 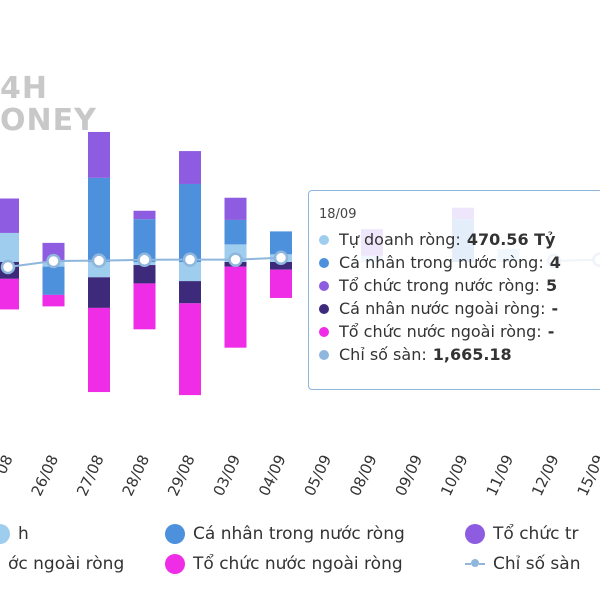 What do you see at coordinates (23, 534) in the screenshot?
I see `legend-label: h` at bounding box center [23, 534].